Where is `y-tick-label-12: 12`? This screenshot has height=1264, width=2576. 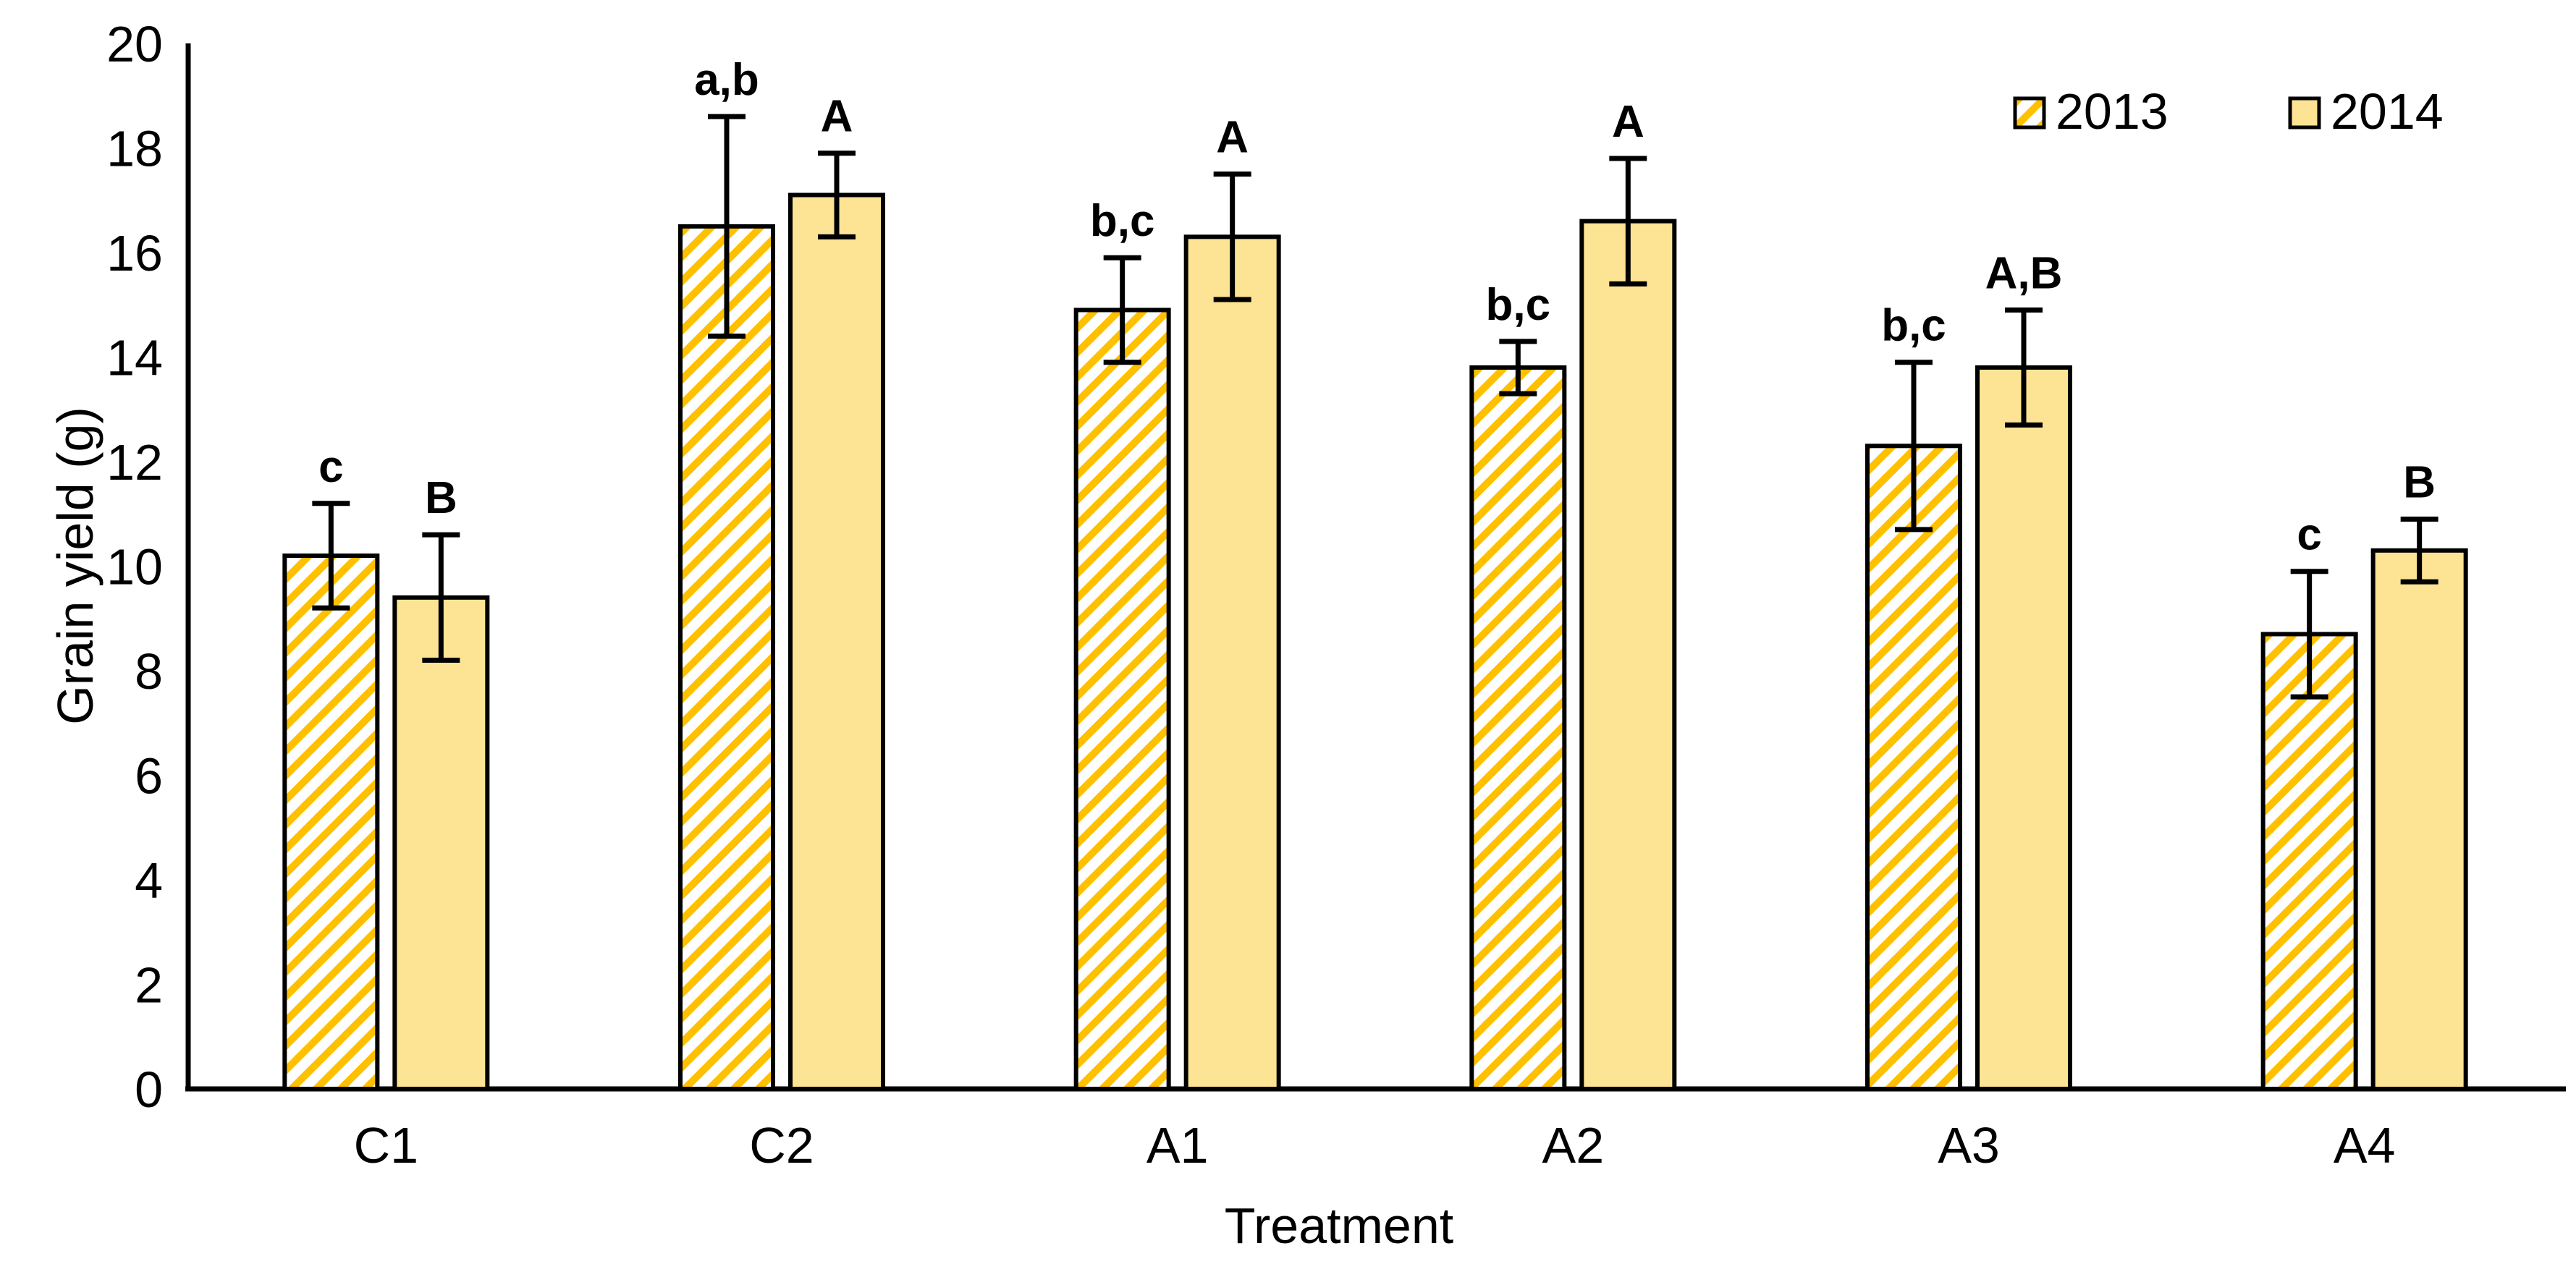 y-tick-label-12: 12 is located at coordinates (134, 462).